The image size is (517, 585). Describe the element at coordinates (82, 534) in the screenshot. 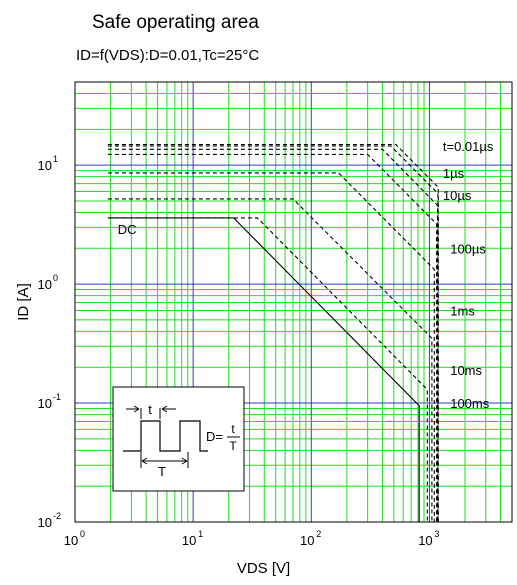

I see `x-tick-exponent: 0` at that location.